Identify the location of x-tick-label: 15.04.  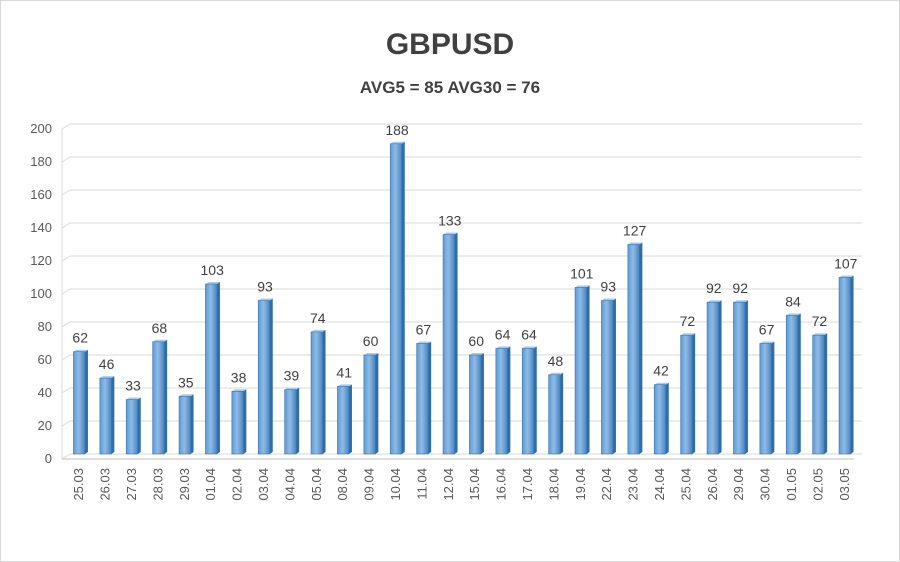
(474, 484).